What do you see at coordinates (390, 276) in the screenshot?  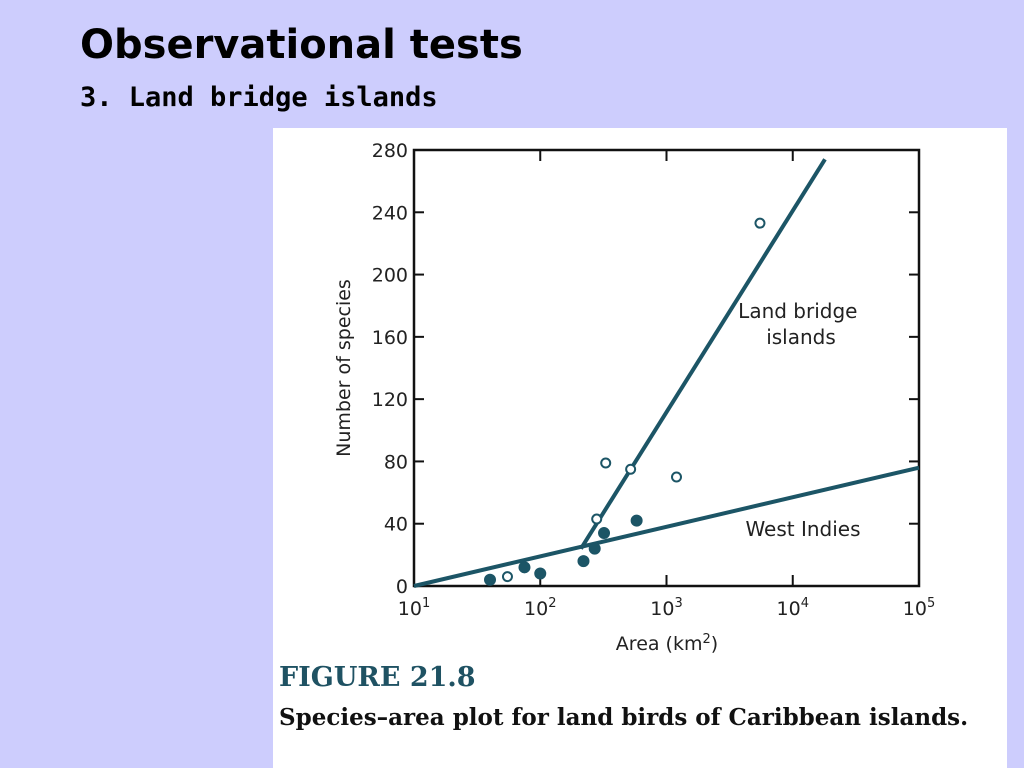 I see `y-tick-label-200: 200` at bounding box center [390, 276].